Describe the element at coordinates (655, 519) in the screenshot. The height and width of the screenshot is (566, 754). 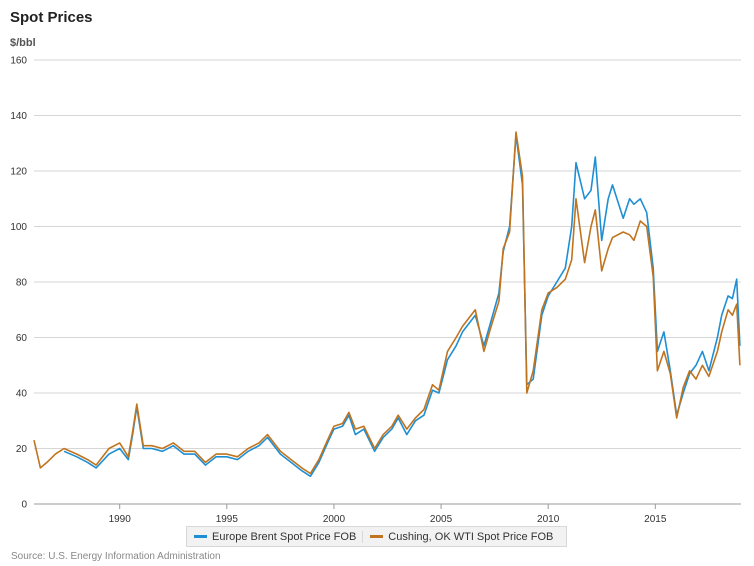
I see `x-tick-label-2015: 2015` at that location.